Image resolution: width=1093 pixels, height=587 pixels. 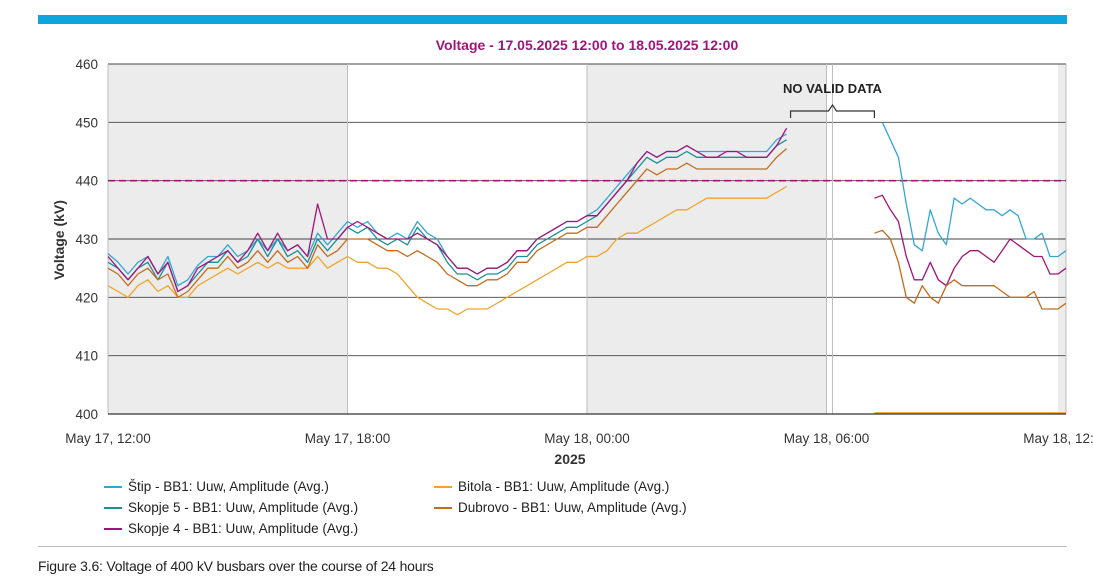 What do you see at coordinates (228, 486) in the screenshot?
I see `legend-label-0: Štip - BB1: Uuw, Amplitude (Avg.)` at bounding box center [228, 486].